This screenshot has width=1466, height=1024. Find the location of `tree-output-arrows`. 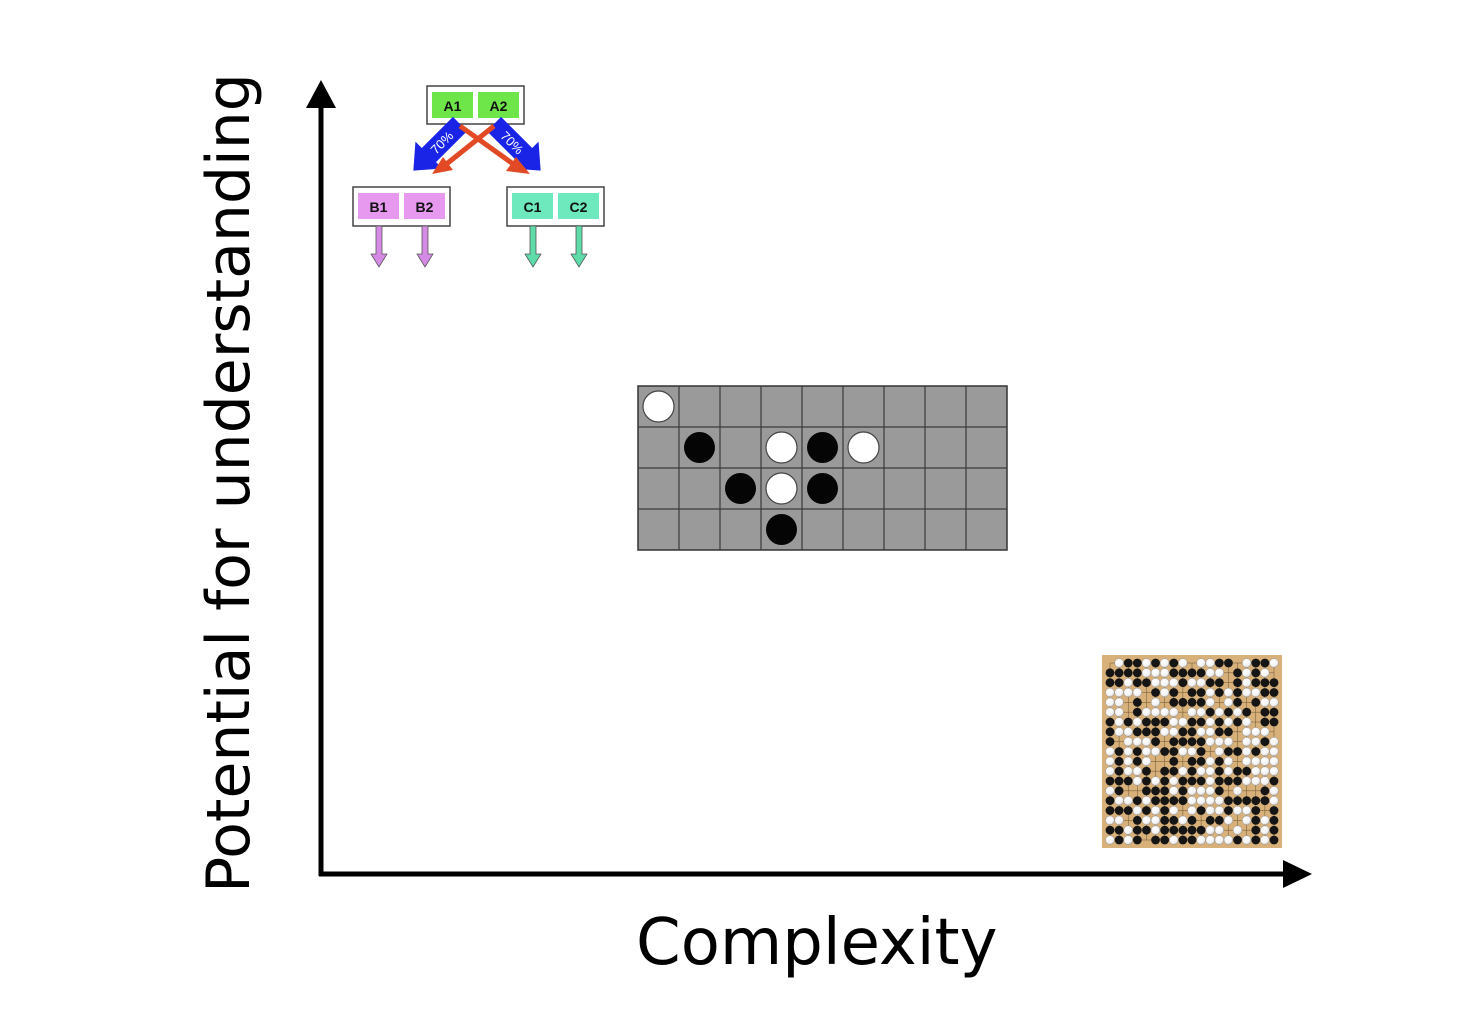

tree-output-arrows is located at coordinates (479, 246).